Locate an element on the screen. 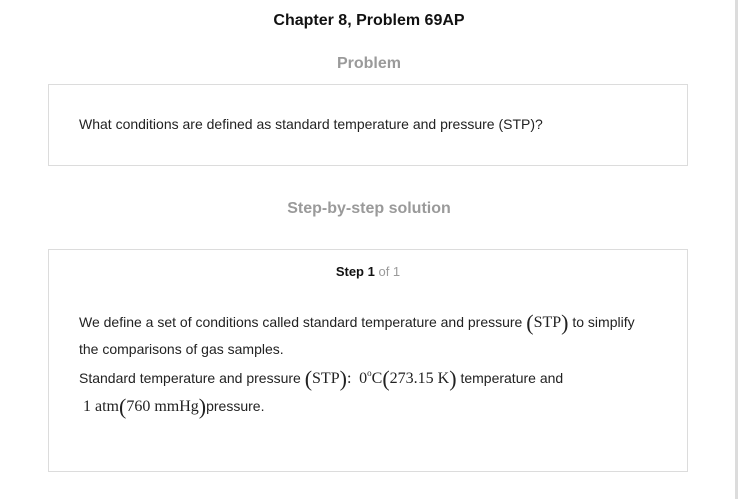 This screenshot has width=738, height=499. temp-celsius: 0 is located at coordinates (363, 378).